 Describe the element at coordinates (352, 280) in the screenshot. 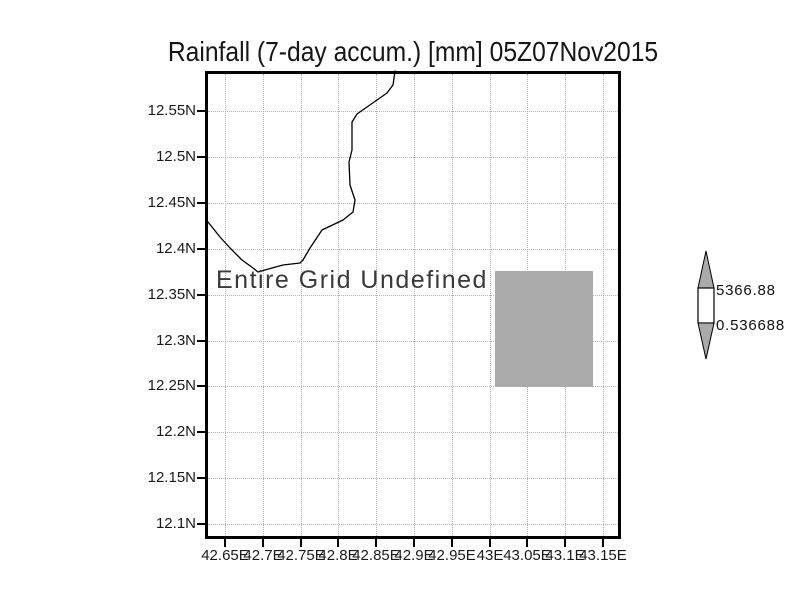

I see `undefined-message: Entire Grid Undefined` at that location.